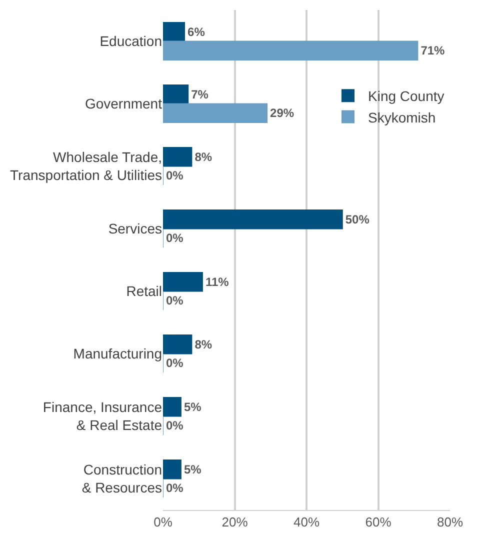 The width and height of the screenshot is (480, 550). I want to click on y-tick-label: Government, so click(123, 104).